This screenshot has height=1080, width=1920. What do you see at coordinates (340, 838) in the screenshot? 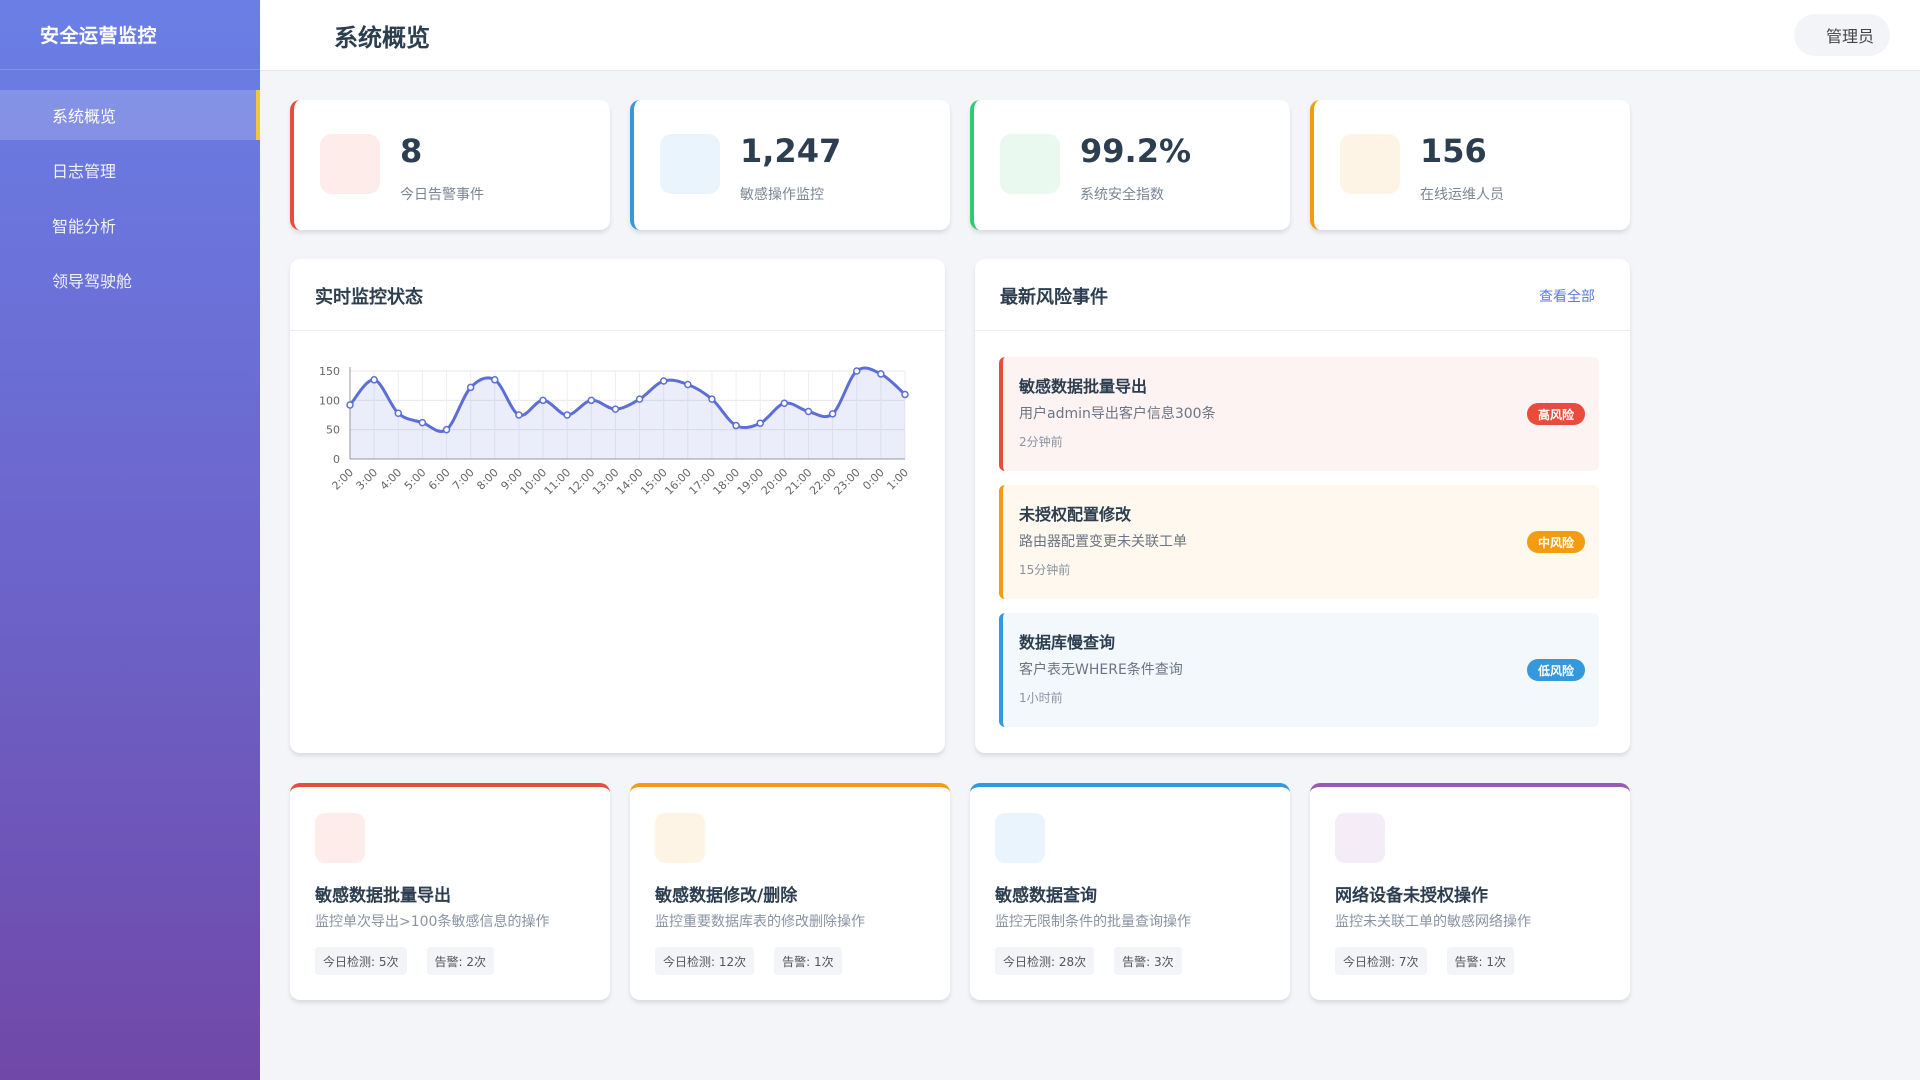
I see `export-icon` at bounding box center [340, 838].